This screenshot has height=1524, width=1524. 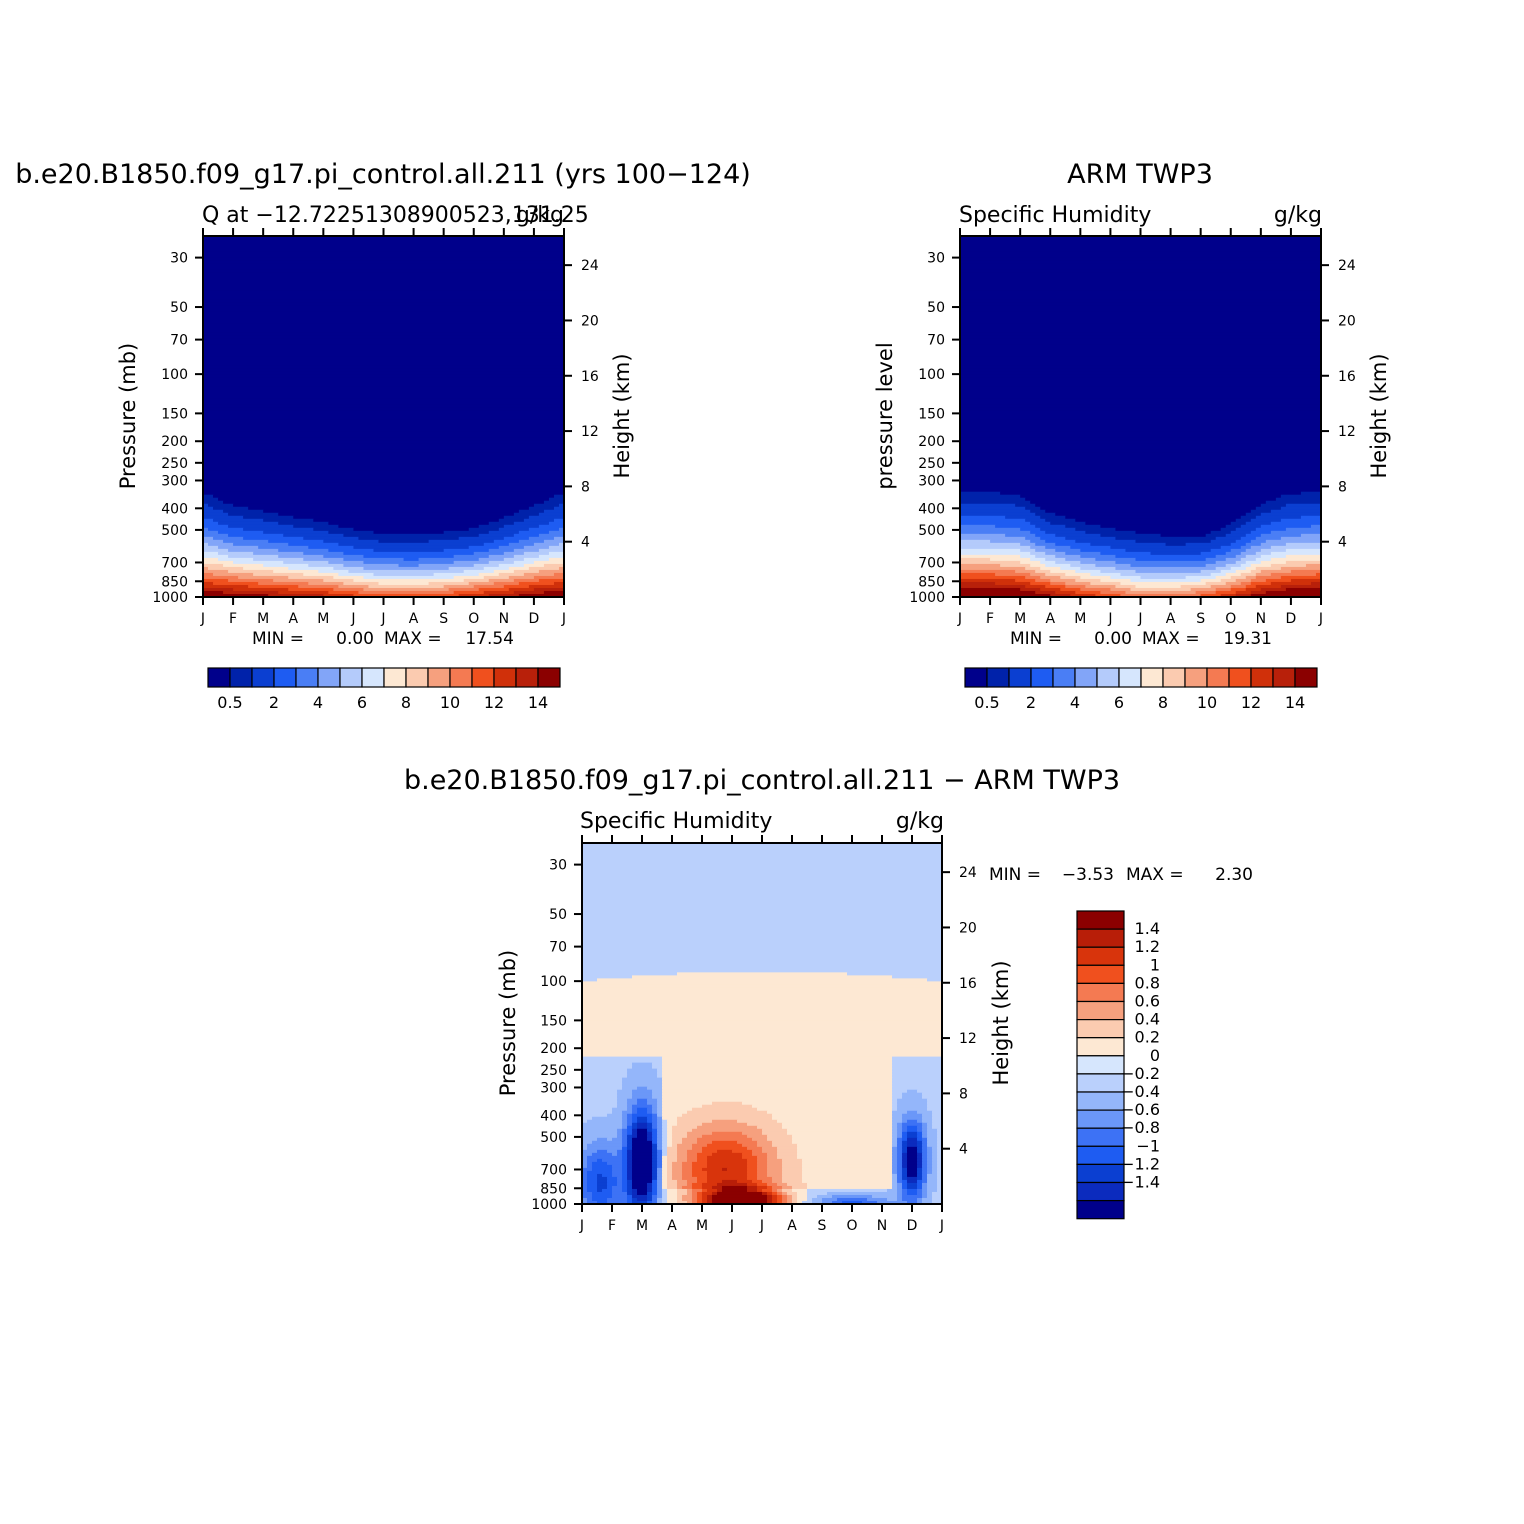 What do you see at coordinates (1119, 702) in the screenshot?
I see `colorbar-label: 6` at bounding box center [1119, 702].